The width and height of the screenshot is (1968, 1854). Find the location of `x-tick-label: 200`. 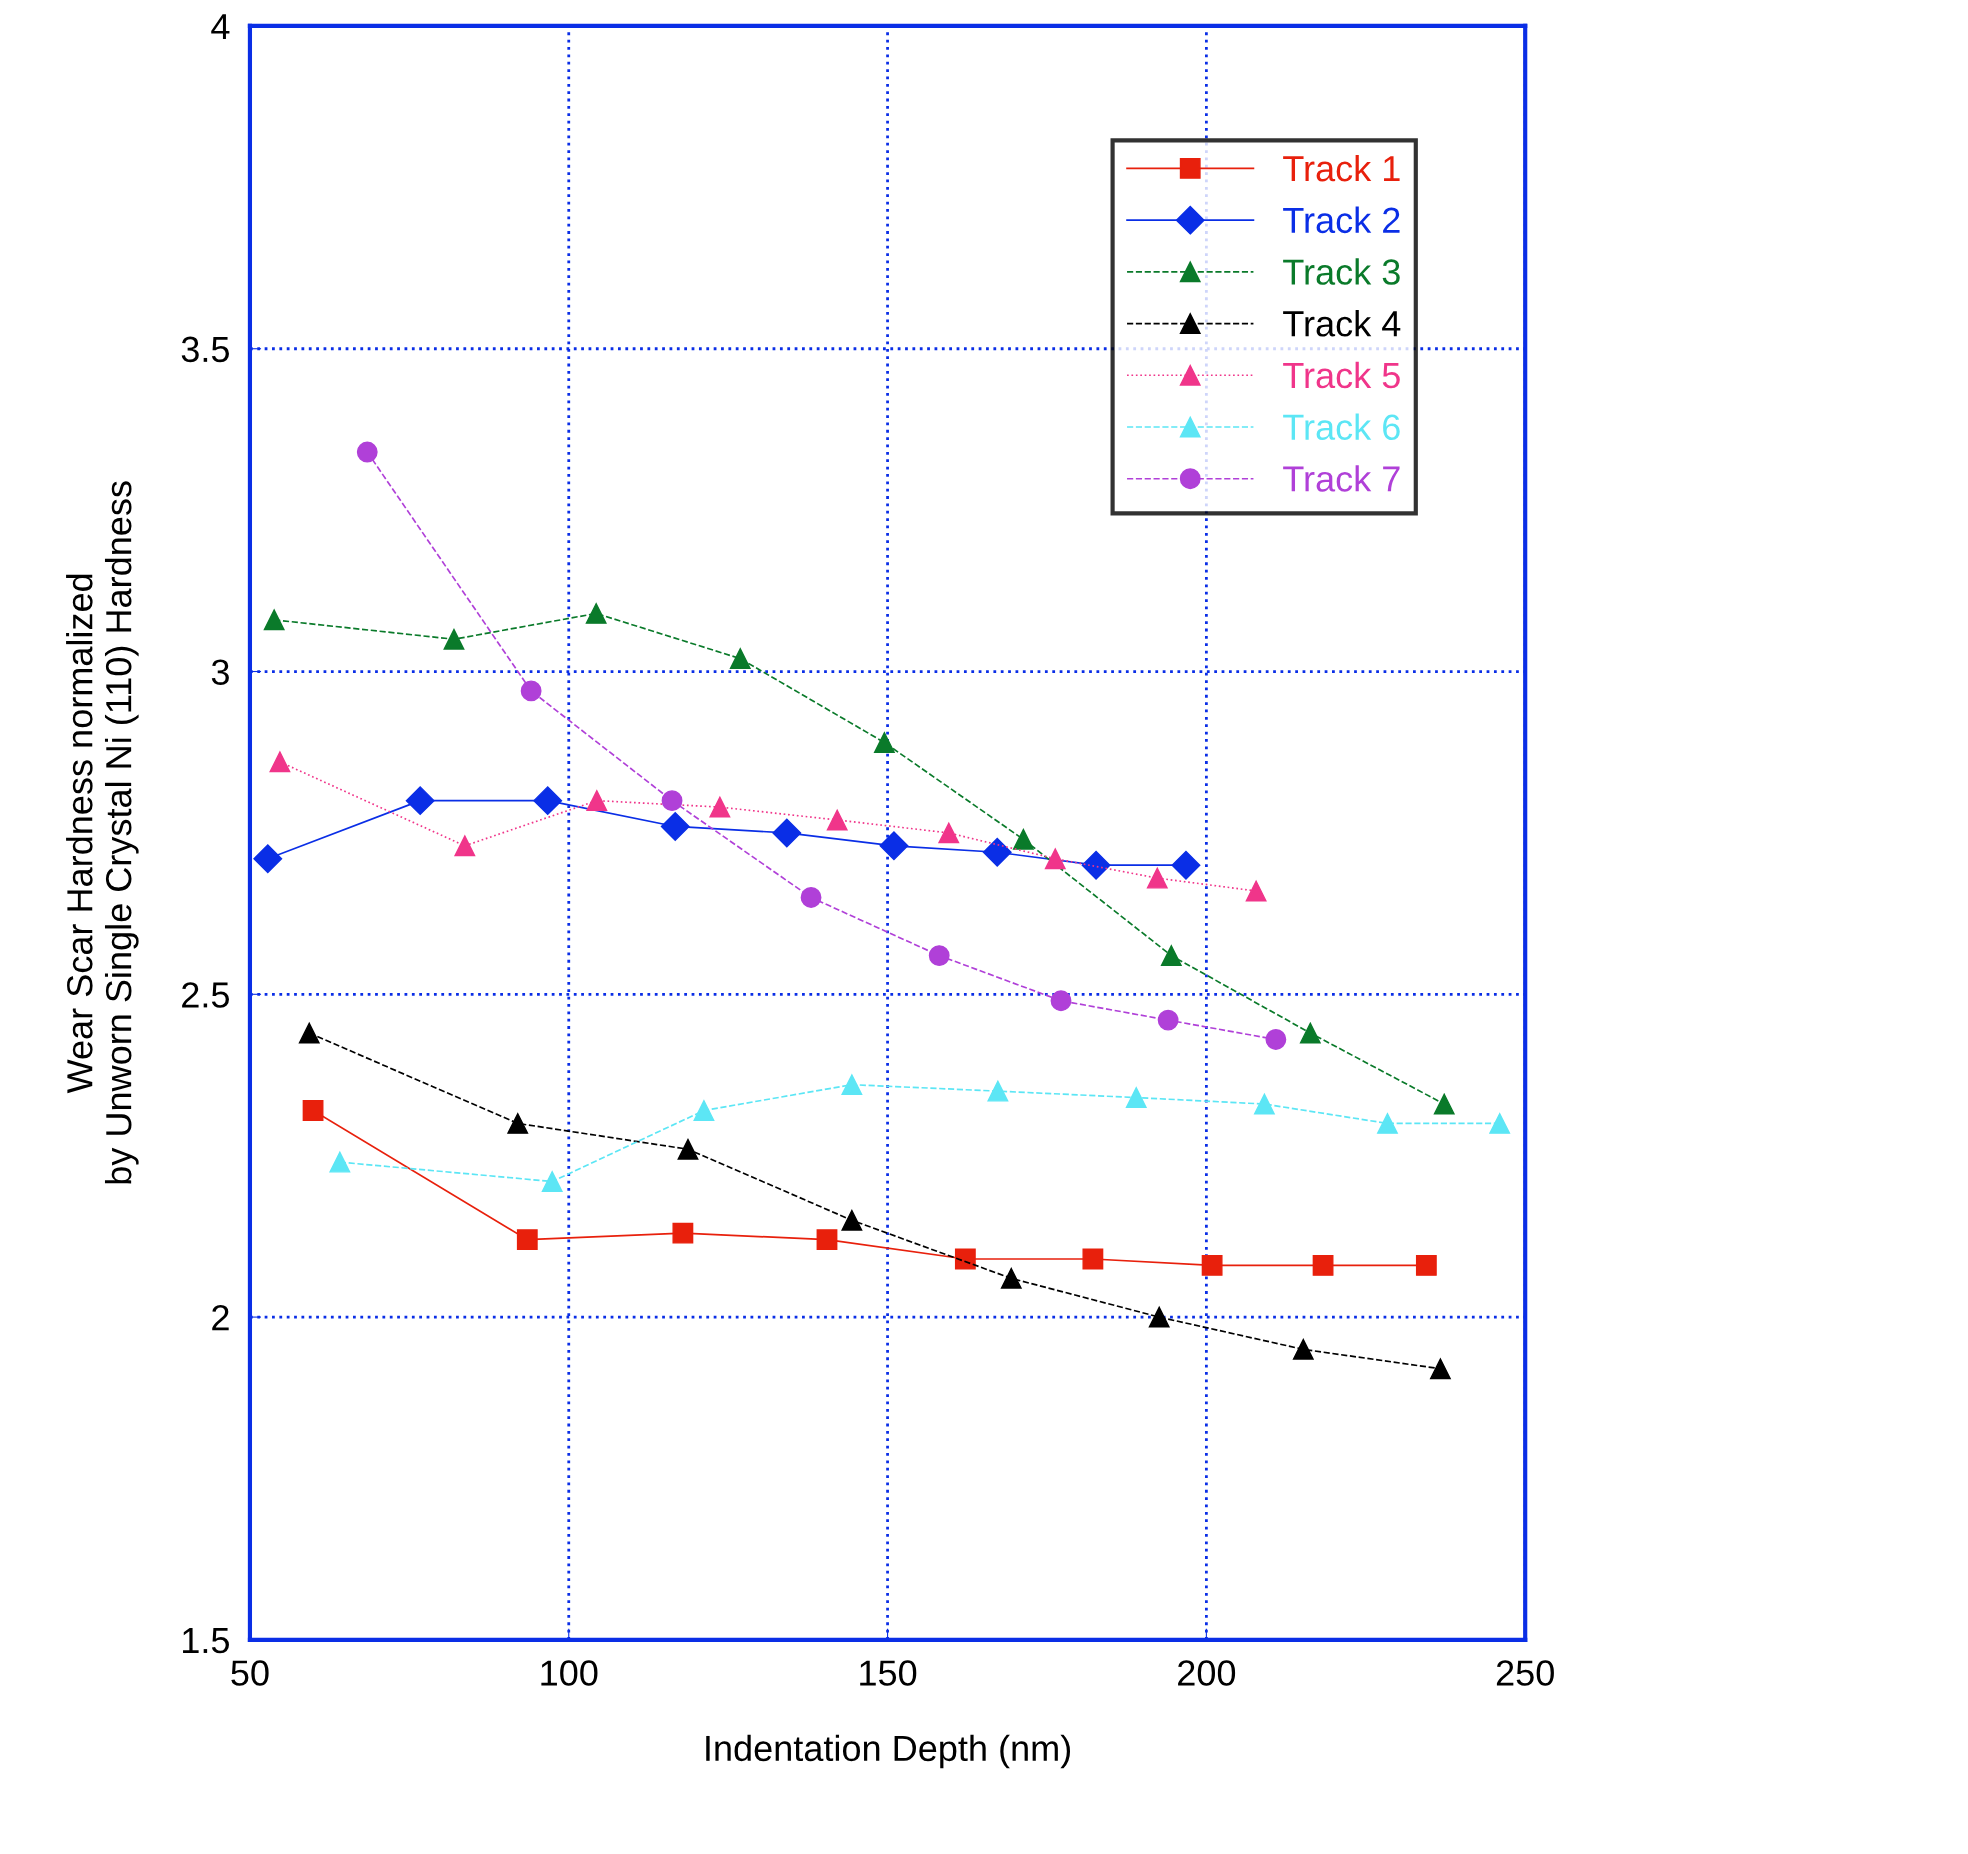

x-tick-label: 200 is located at coordinates (1207, 1673).